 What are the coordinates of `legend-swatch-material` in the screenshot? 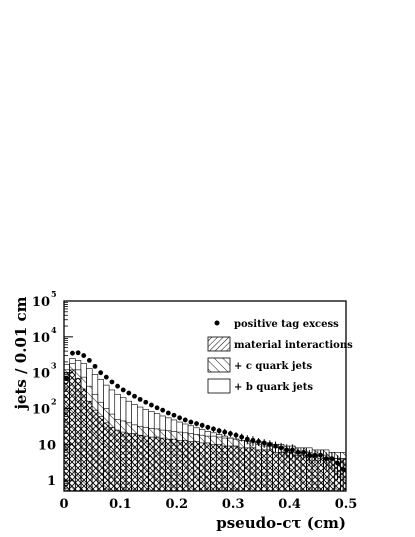 It's located at (219, 344).